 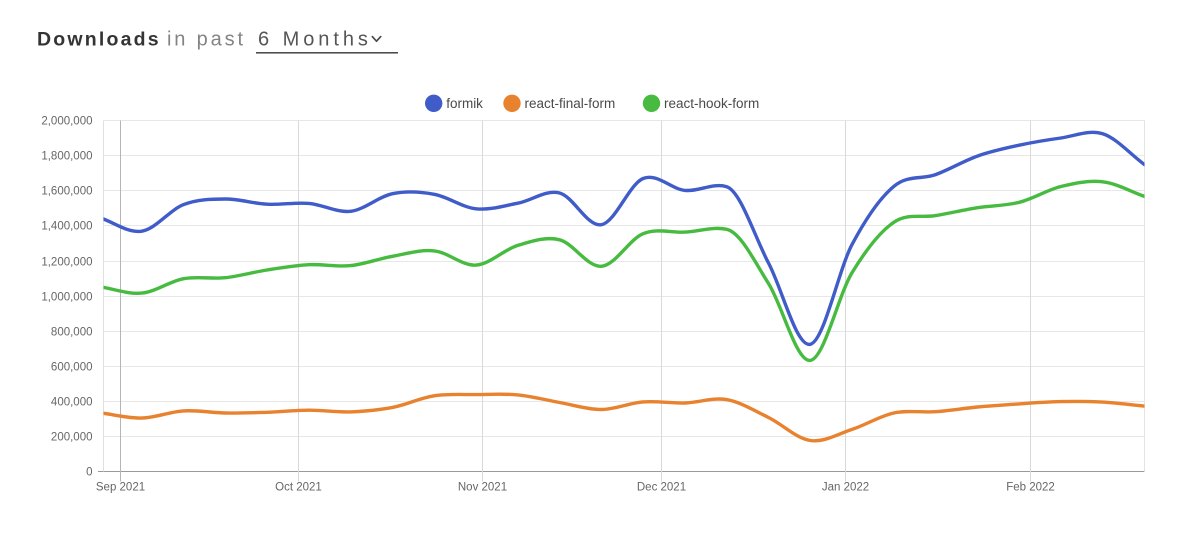 I want to click on svg-text: 200,000, so click(x=72, y=438).